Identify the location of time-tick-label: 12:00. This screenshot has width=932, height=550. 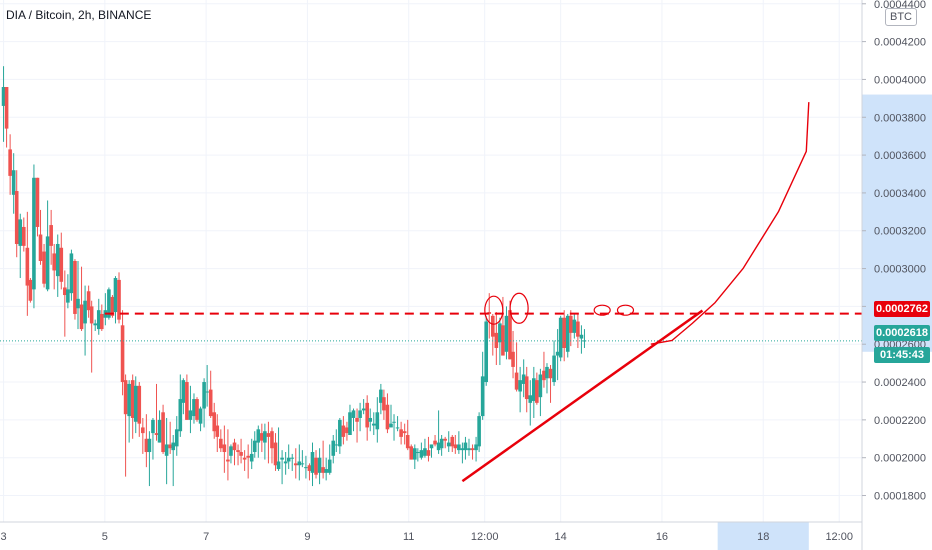
(839, 537).